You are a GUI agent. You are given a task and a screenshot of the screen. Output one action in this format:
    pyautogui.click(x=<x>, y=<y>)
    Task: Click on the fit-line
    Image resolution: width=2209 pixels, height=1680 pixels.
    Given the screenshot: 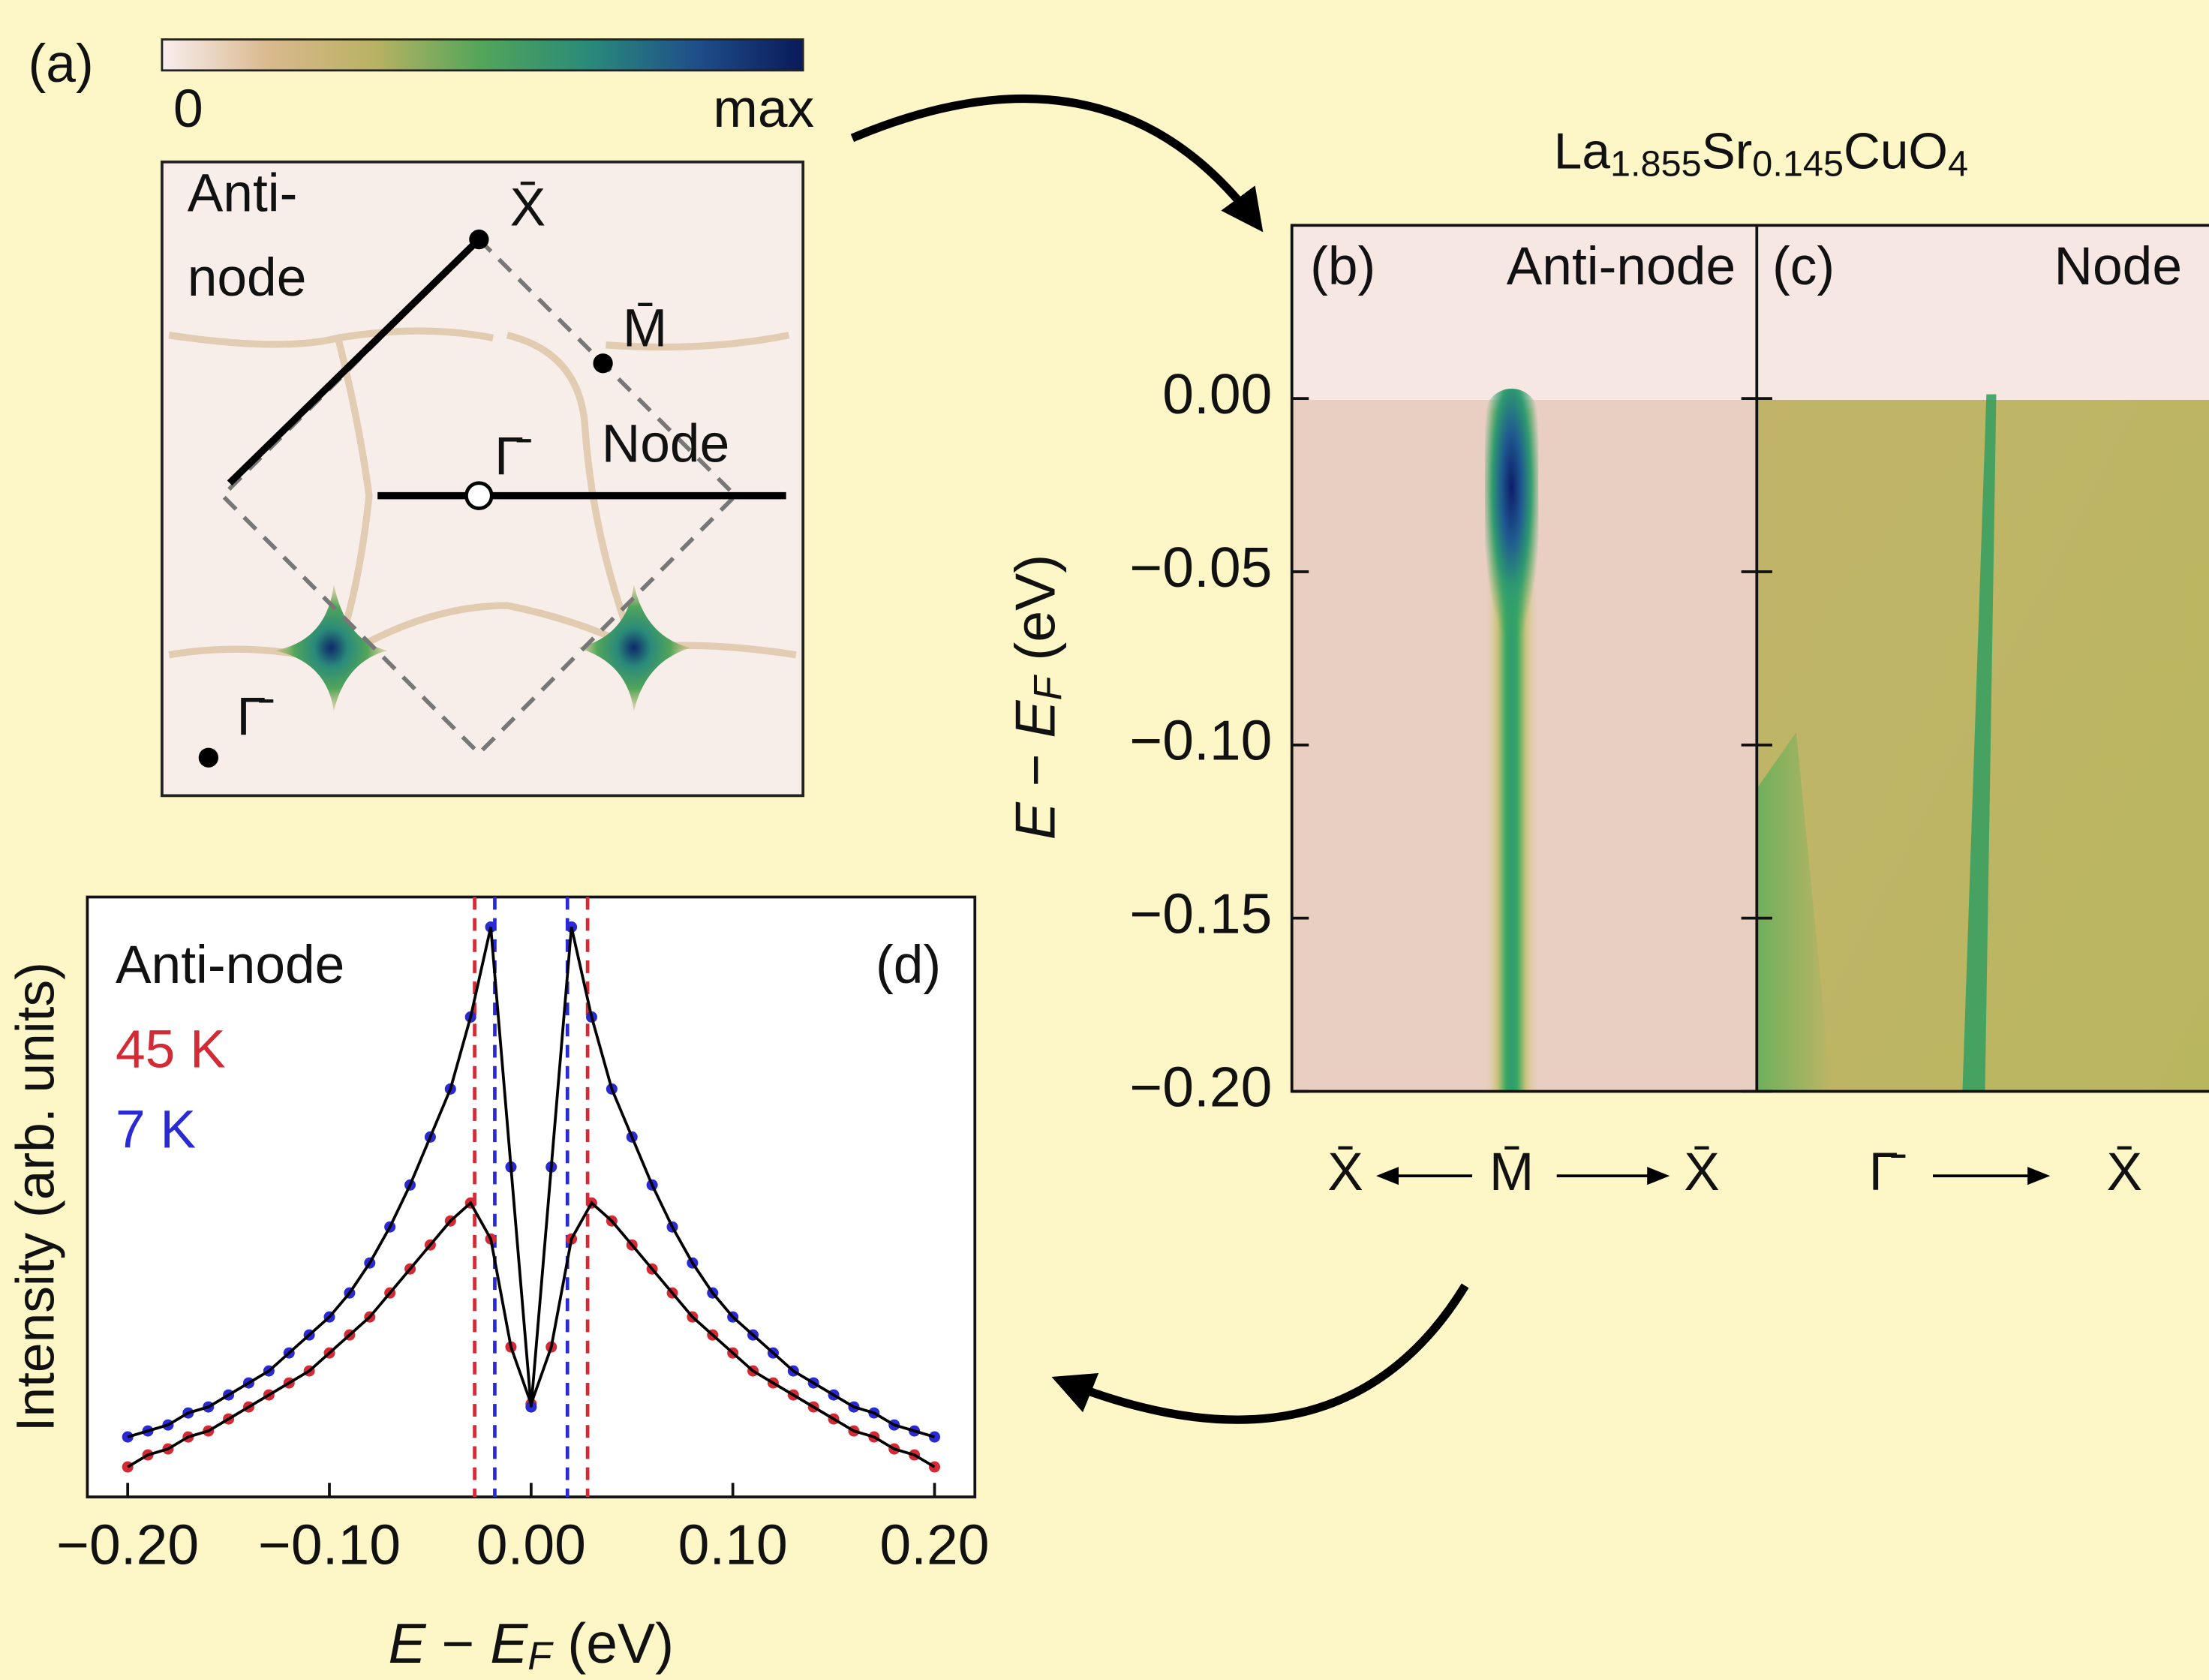 What is the action you would take?
    pyautogui.click(x=531, y=1182)
    